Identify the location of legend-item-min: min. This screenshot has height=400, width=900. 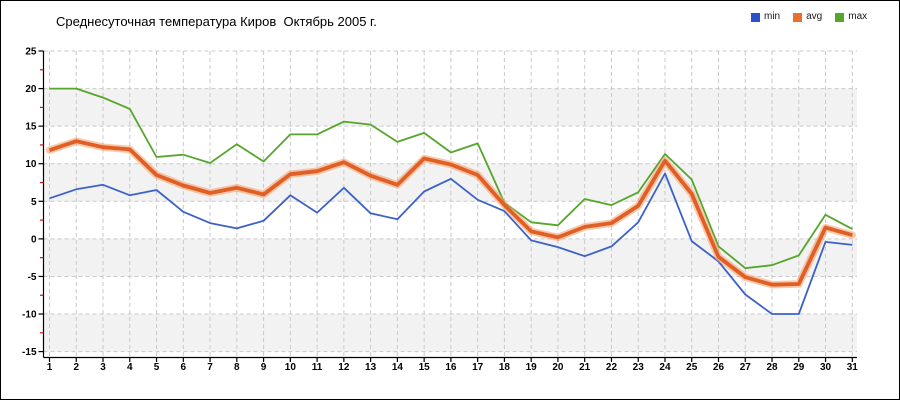
(765, 17).